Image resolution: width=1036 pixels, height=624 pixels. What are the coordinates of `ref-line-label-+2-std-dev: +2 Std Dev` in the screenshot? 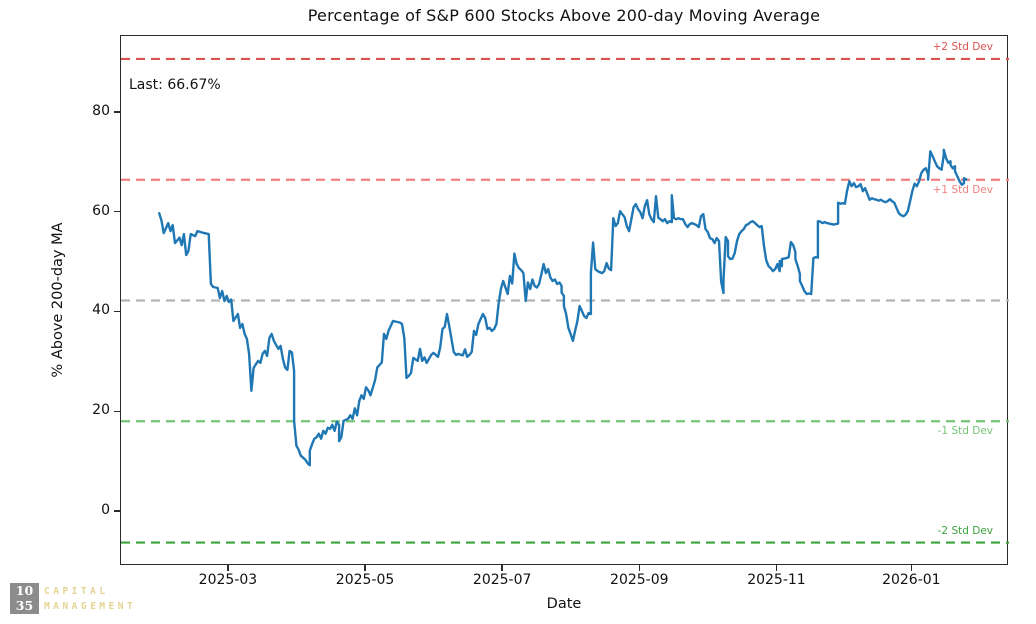 It's located at (962, 46).